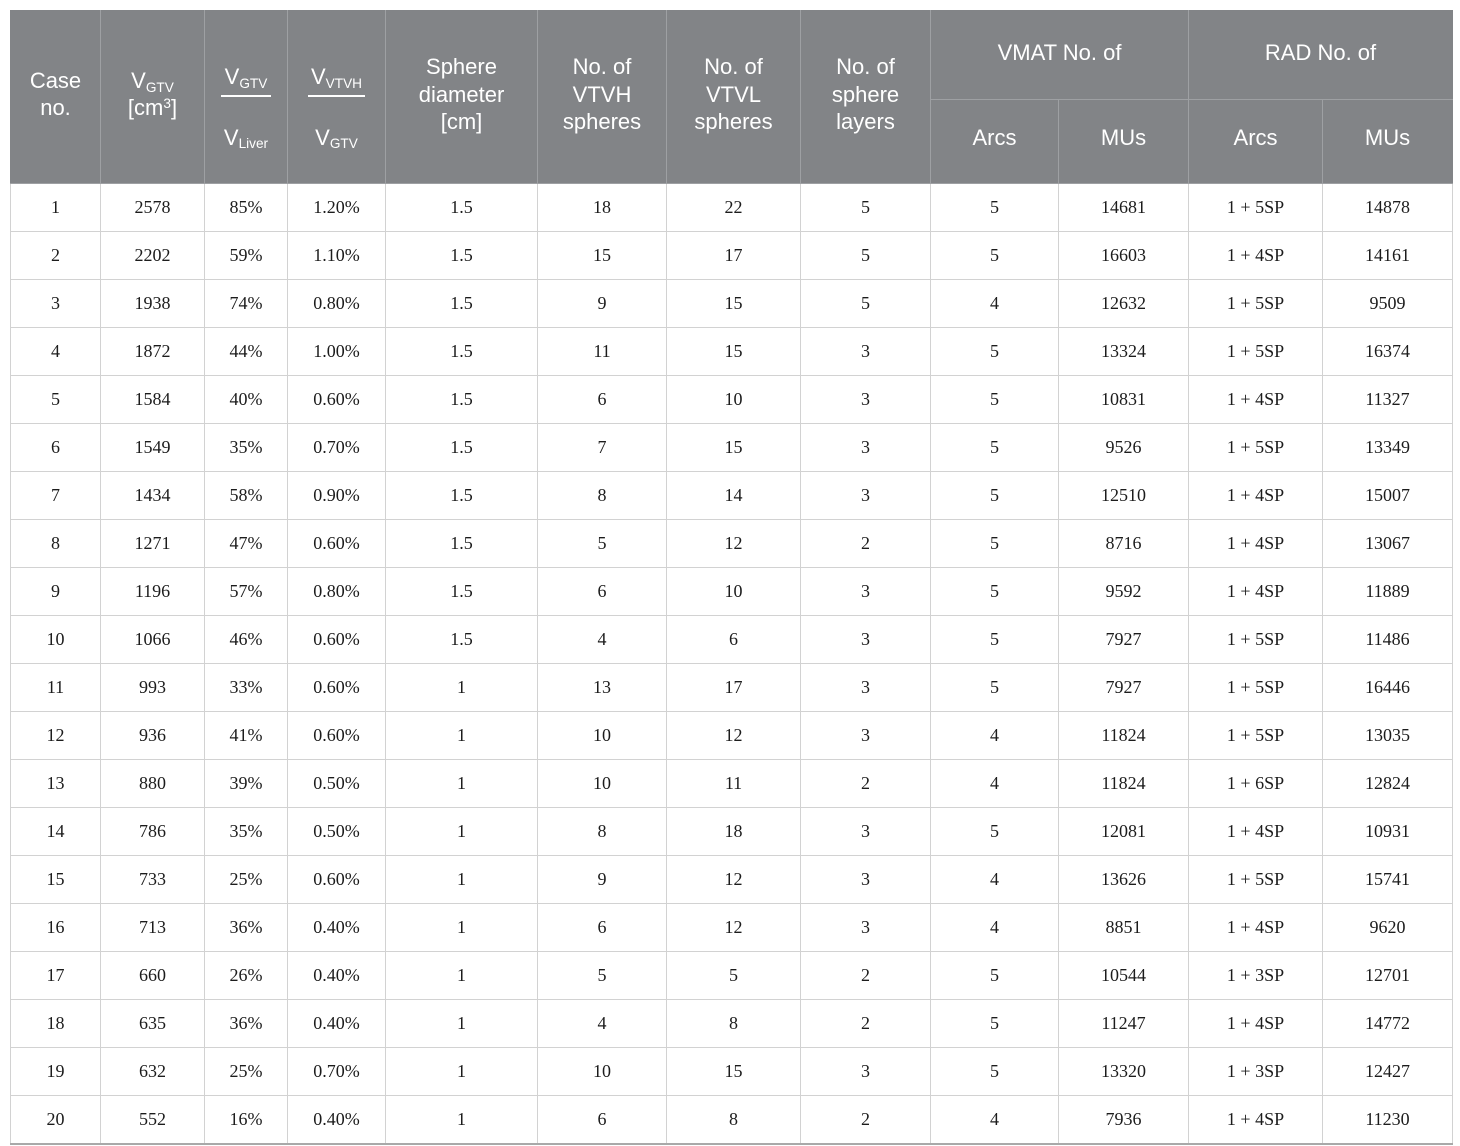  I want to click on table-row: 3 1938 74% 0.80% 1.5 9 15 5 4 12632 1 + 5SP 9509, so click(732, 303).